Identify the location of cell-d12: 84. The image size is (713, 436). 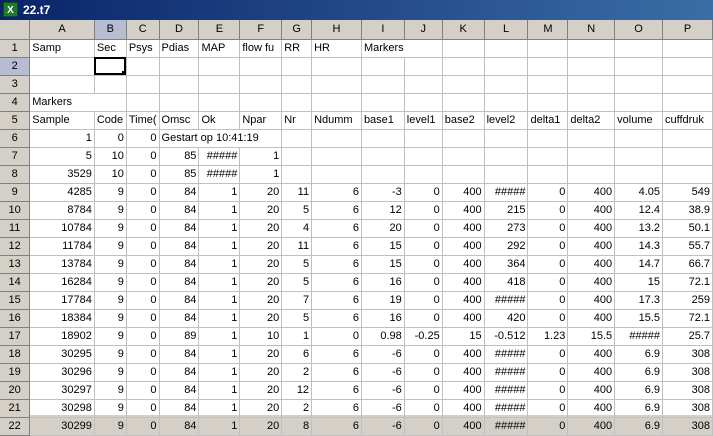
(179, 246).